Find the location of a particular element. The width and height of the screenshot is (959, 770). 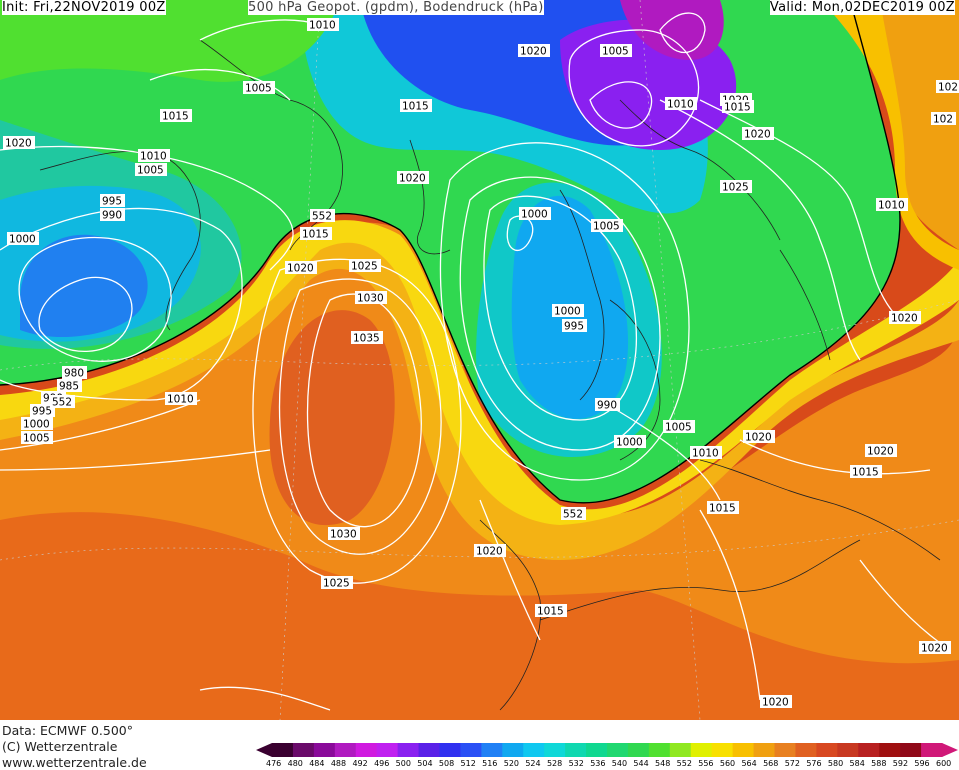

colorbar-tick-label: 484 is located at coordinates (316, 763).